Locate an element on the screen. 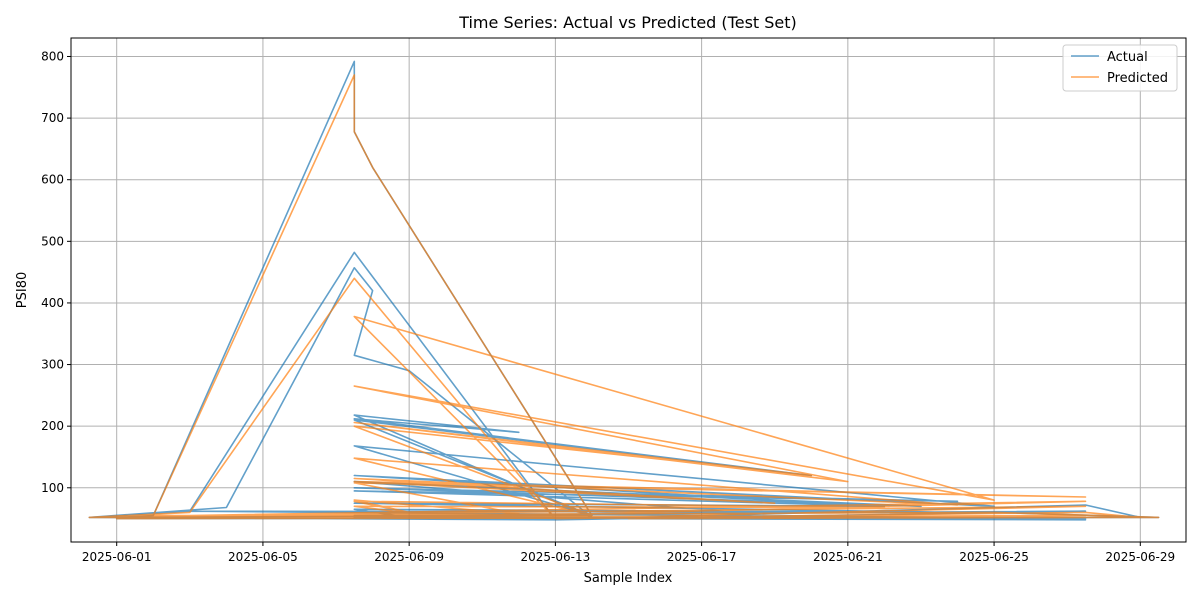 The image size is (1200, 600). y-tick-label: 600 is located at coordinates (52, 180).